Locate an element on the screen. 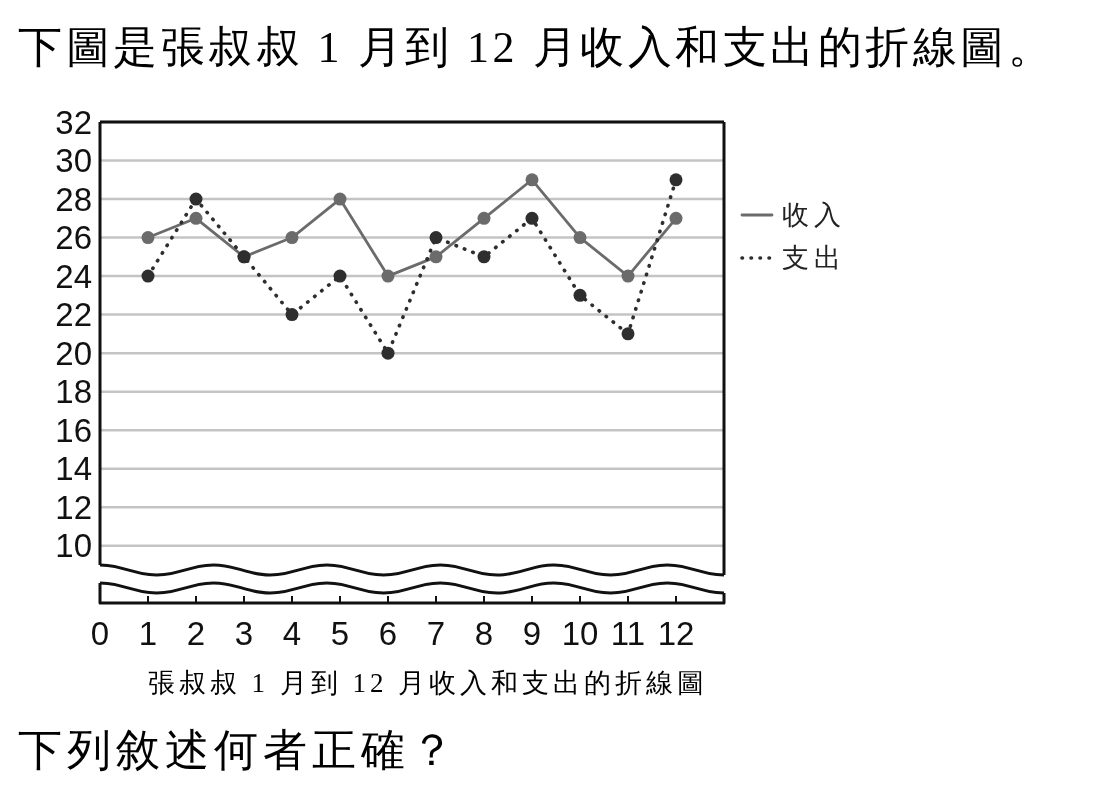 This screenshot has width=1108, height=796. x-tick-label: 0 is located at coordinates (100, 633).